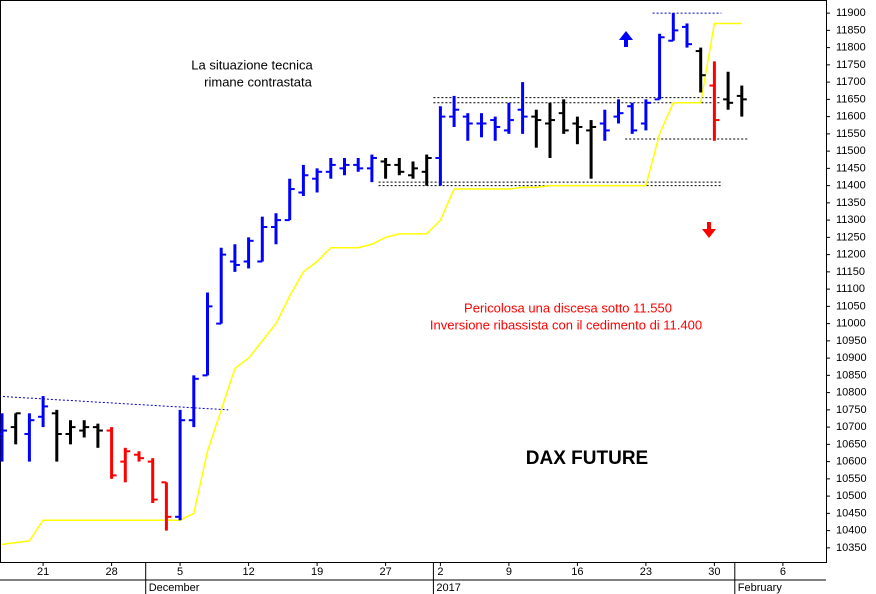  Describe the element at coordinates (252, 64) in the screenshot. I see `annotation: La situazione tecnica` at that location.